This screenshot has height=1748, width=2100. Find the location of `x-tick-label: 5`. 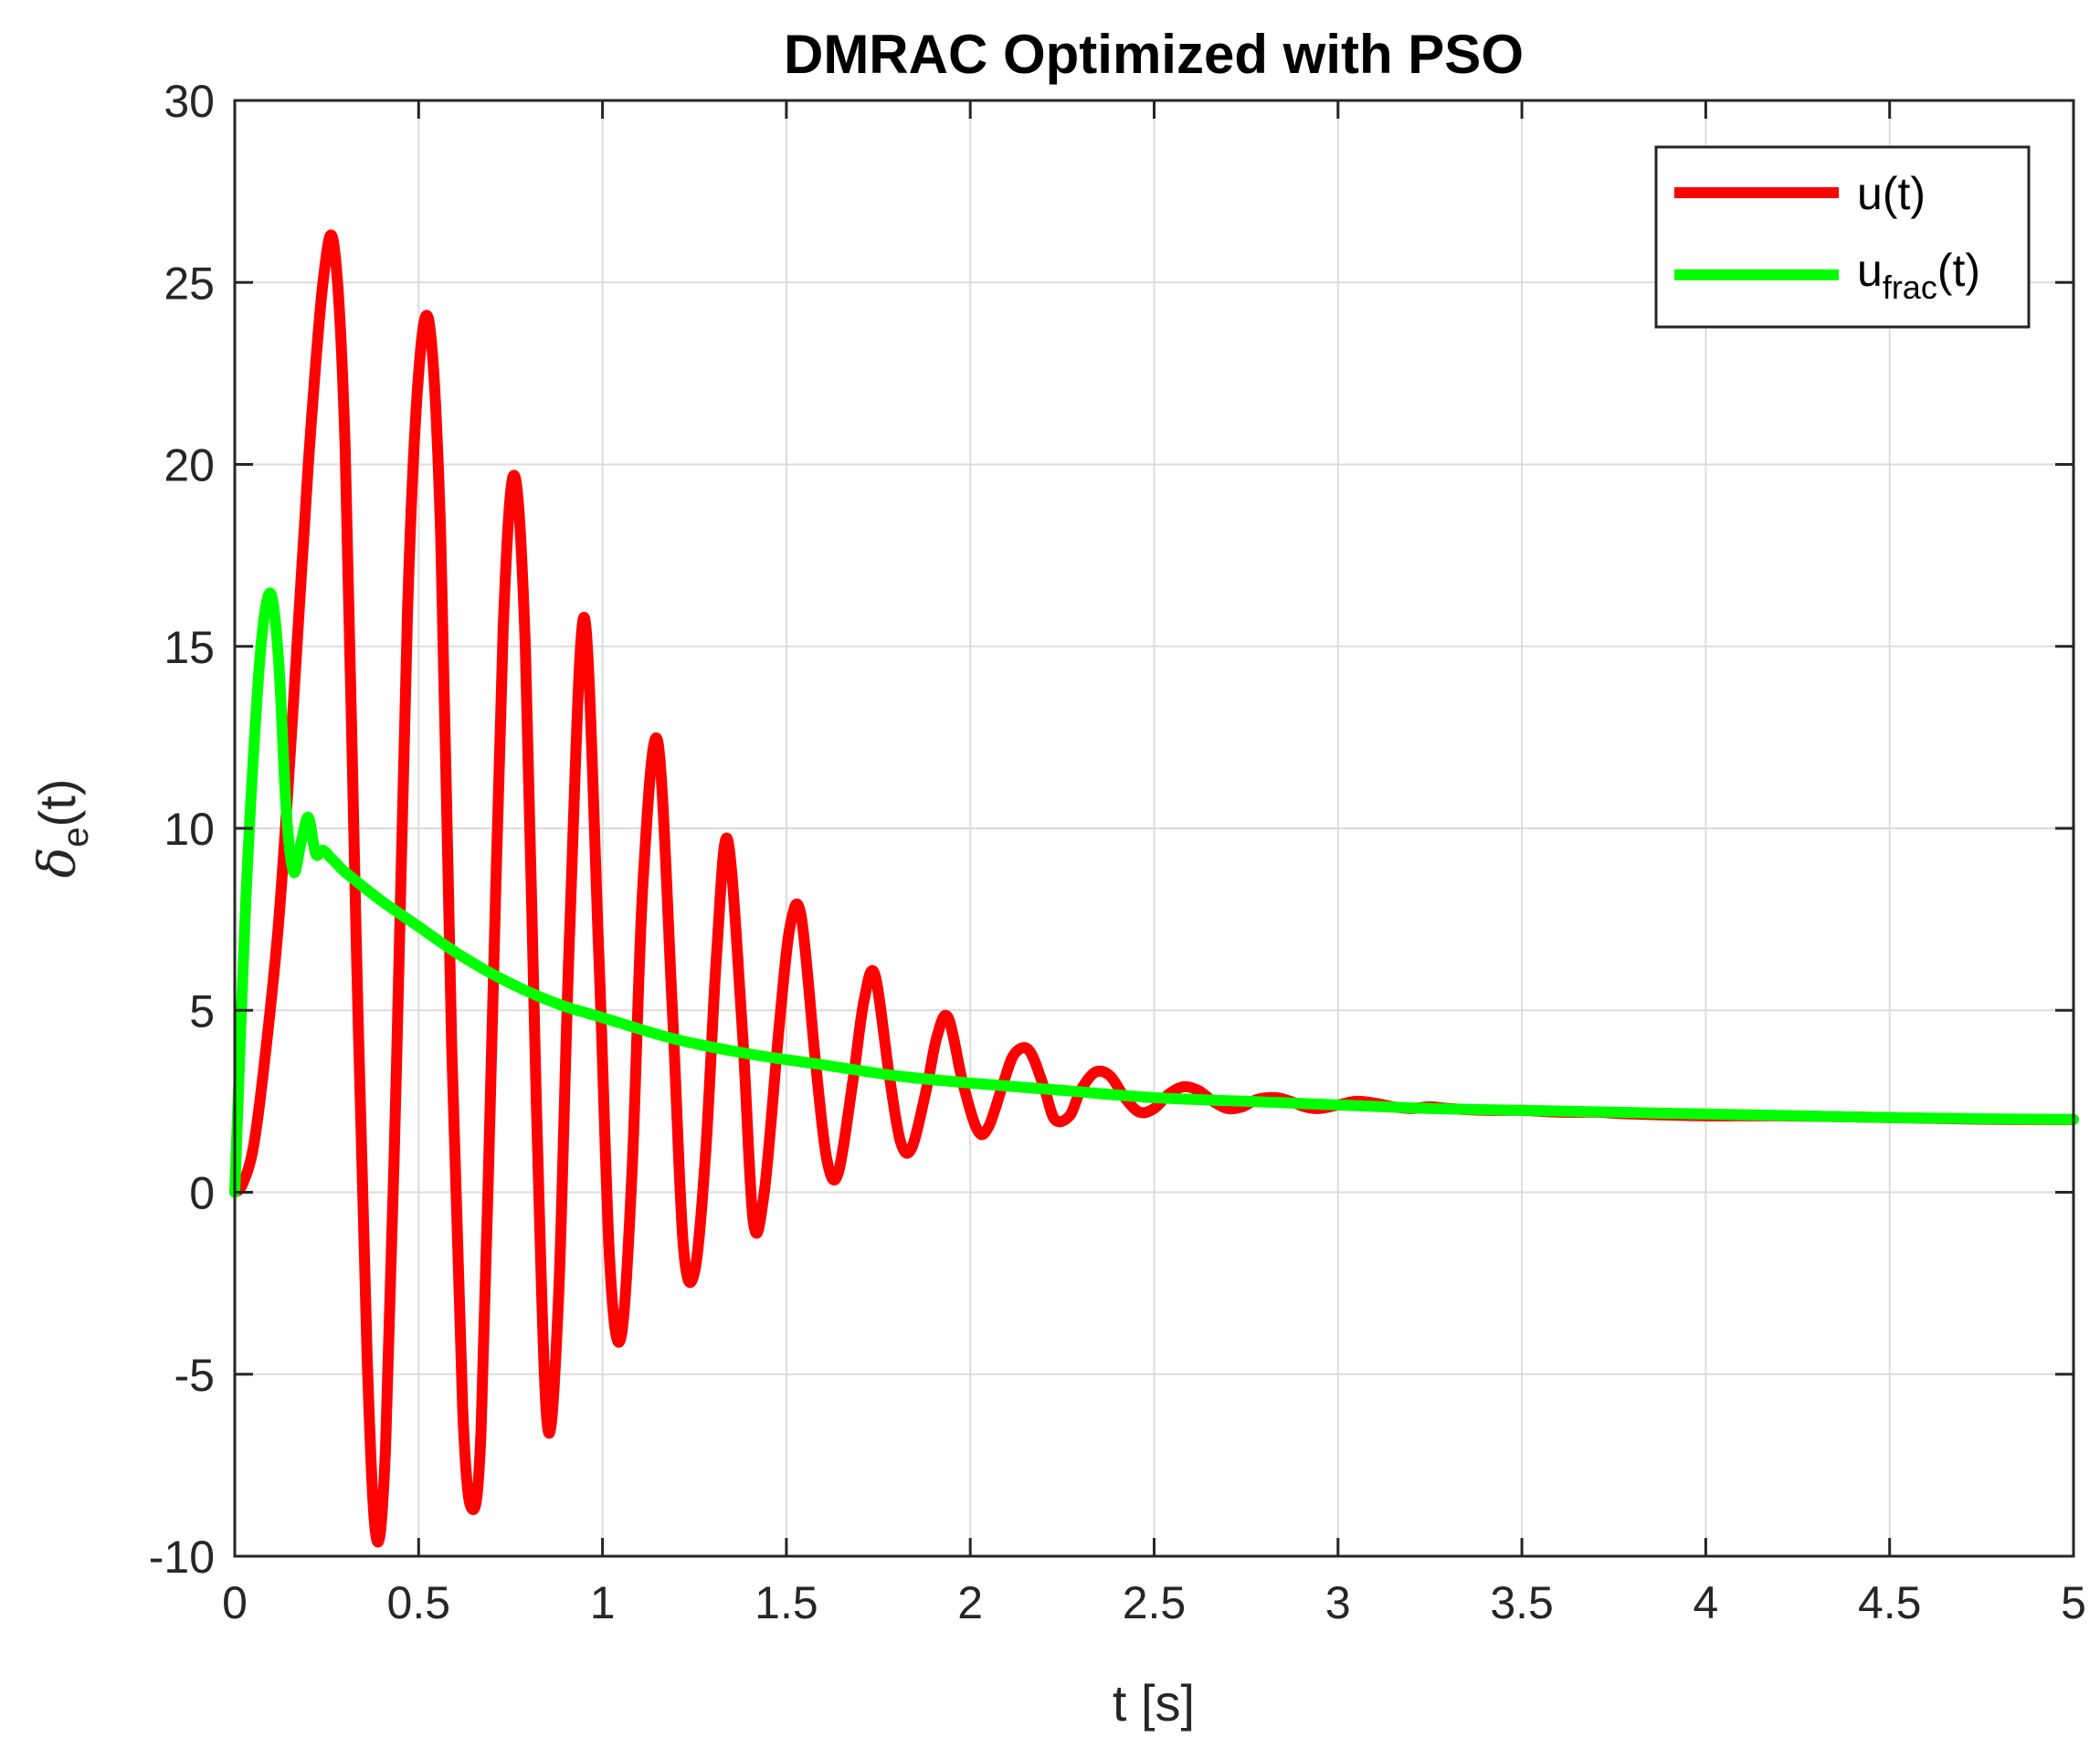

x-tick-label: 5 is located at coordinates (2074, 1602).